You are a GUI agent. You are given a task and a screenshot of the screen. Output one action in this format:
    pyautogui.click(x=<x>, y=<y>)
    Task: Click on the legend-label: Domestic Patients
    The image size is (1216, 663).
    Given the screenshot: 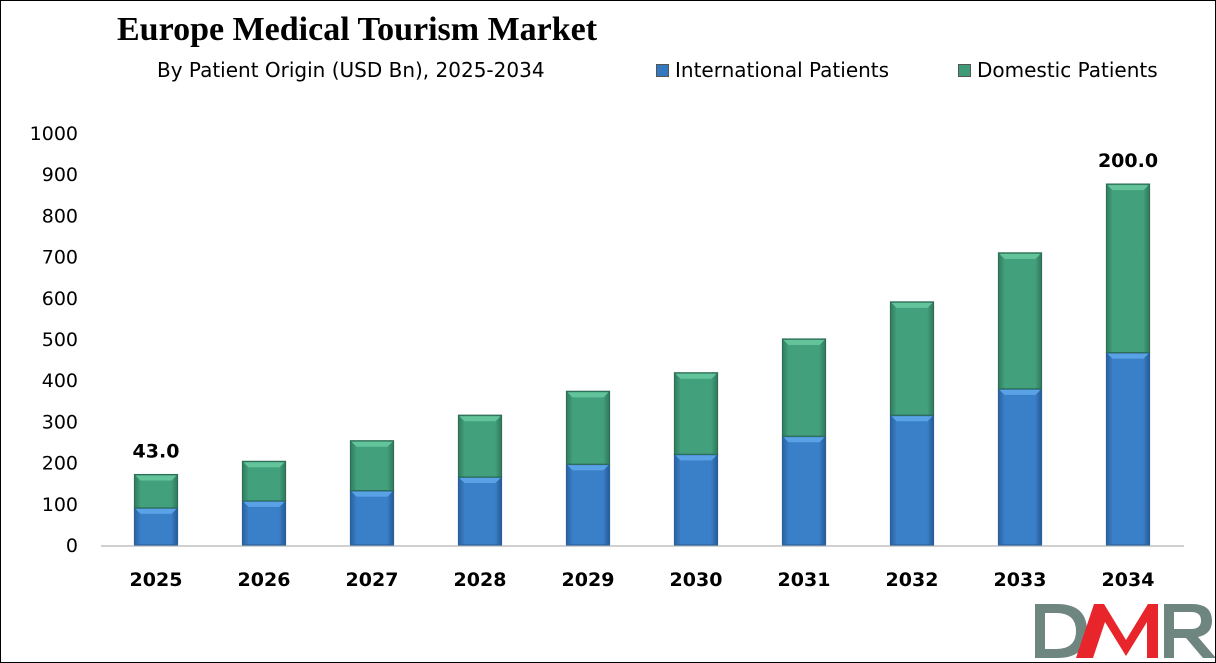 What is the action you would take?
    pyautogui.click(x=1067, y=70)
    